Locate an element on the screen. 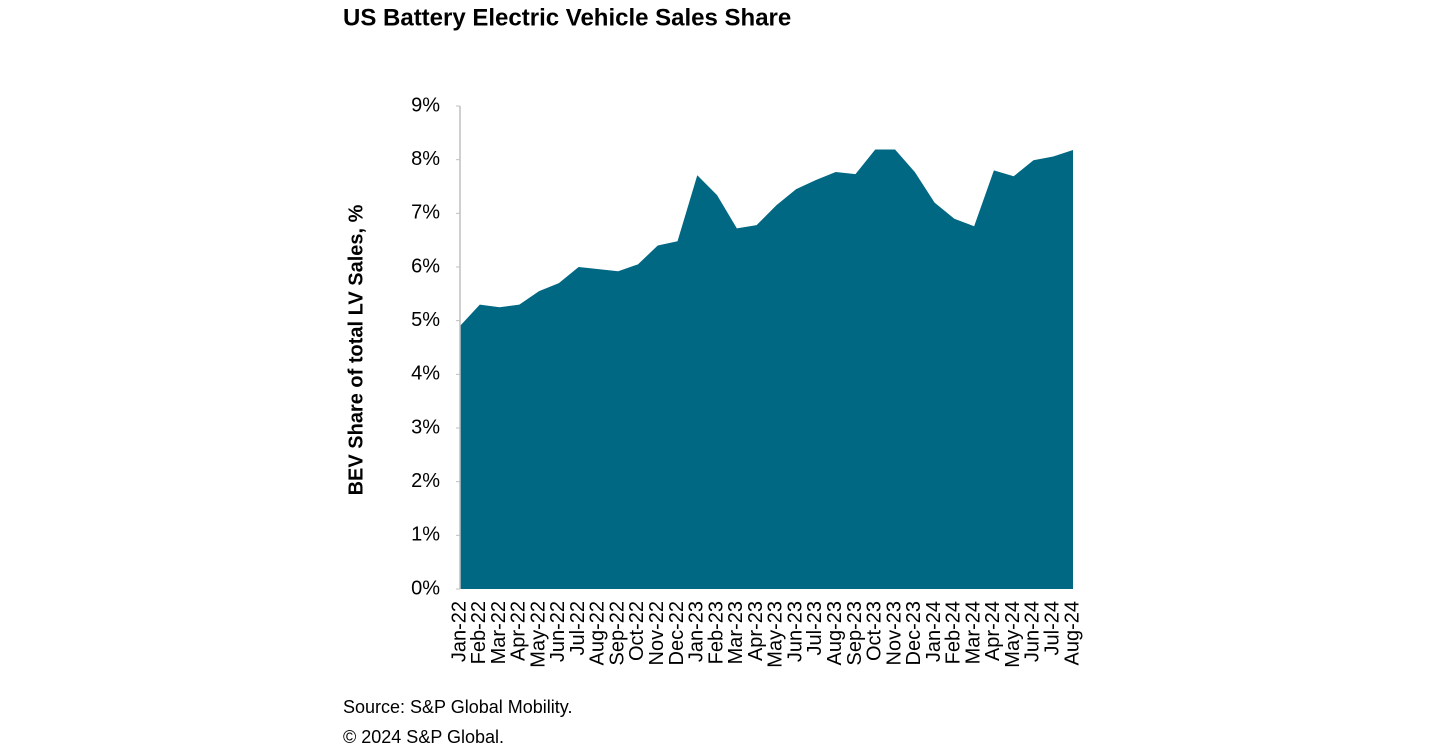  x-tick-label: Apr-22 is located at coordinates (519, 631).